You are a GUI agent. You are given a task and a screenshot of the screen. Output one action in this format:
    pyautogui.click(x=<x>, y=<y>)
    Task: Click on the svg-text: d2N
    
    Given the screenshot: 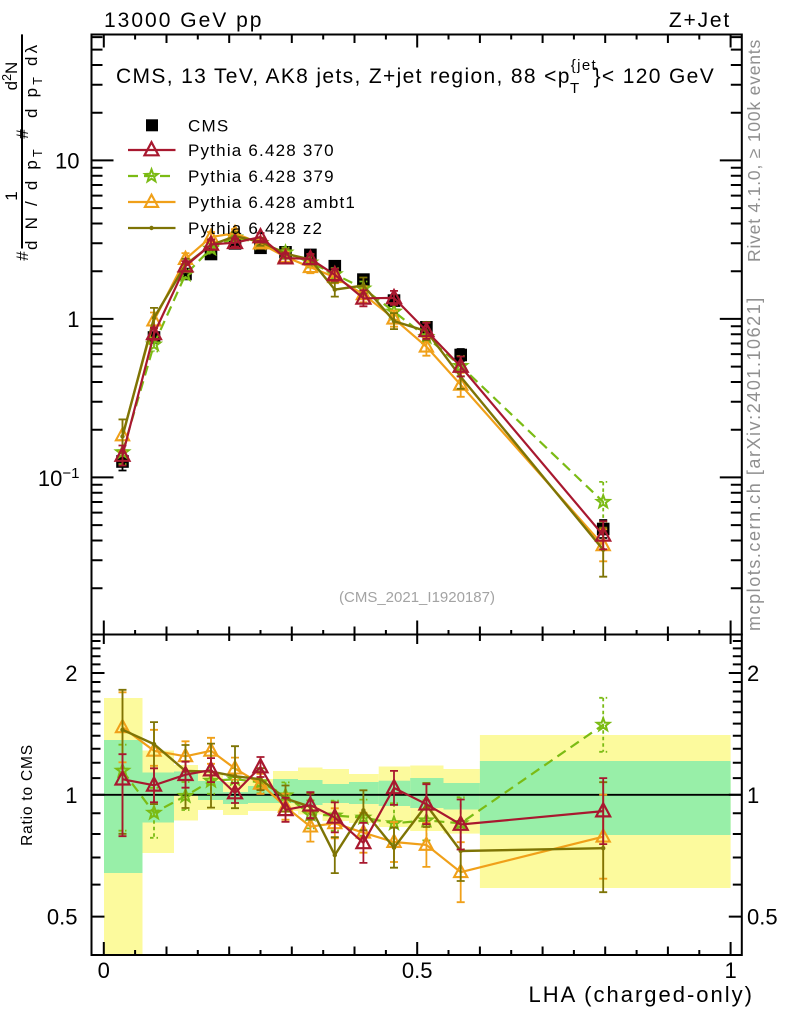 What is the action you would take?
    pyautogui.click(x=10, y=76)
    